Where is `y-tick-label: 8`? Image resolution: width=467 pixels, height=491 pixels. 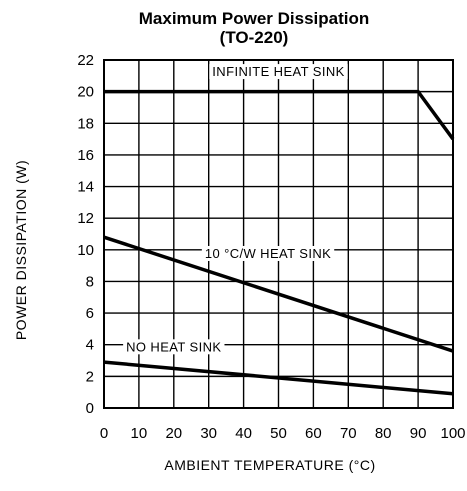 y-tick-label: 8 is located at coordinates (90, 281).